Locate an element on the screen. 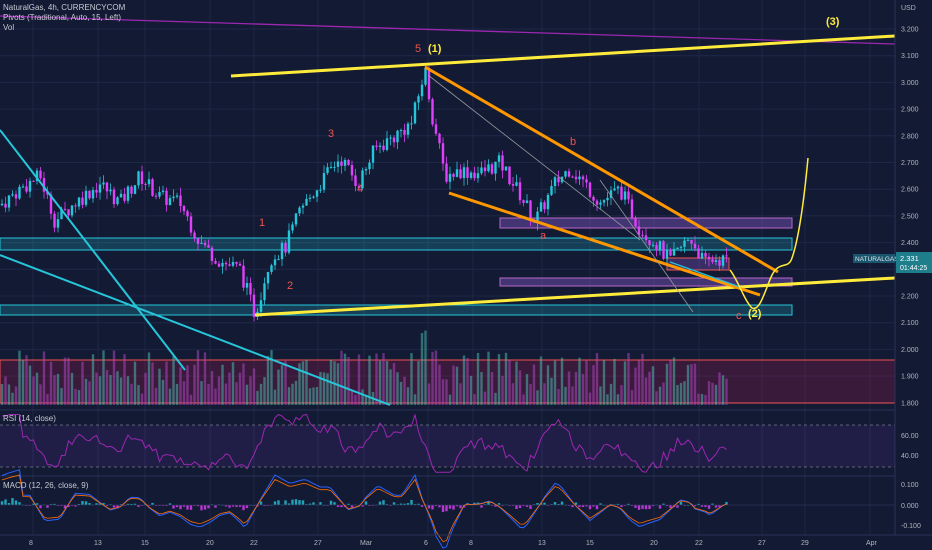 Image resolution: width=932 pixels, height=550 pixels. wave-label-5: 5 is located at coordinates (418, 49).